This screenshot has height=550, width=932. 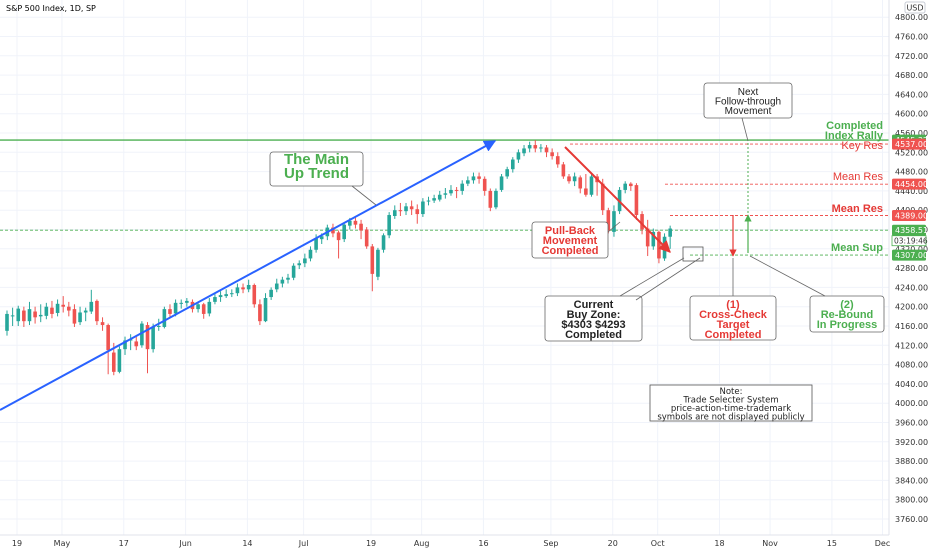 I want to click on time-axis: 19 May 17 Jun 14 Jul 19 Aug 16 Sep 20 Oct 18 Nov 15 Dec, so click(x=451, y=543).